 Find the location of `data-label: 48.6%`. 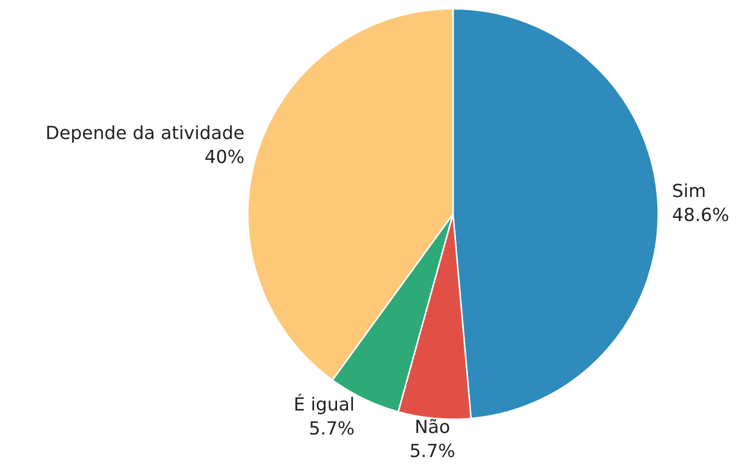

data-label: 48.6% is located at coordinates (701, 215).